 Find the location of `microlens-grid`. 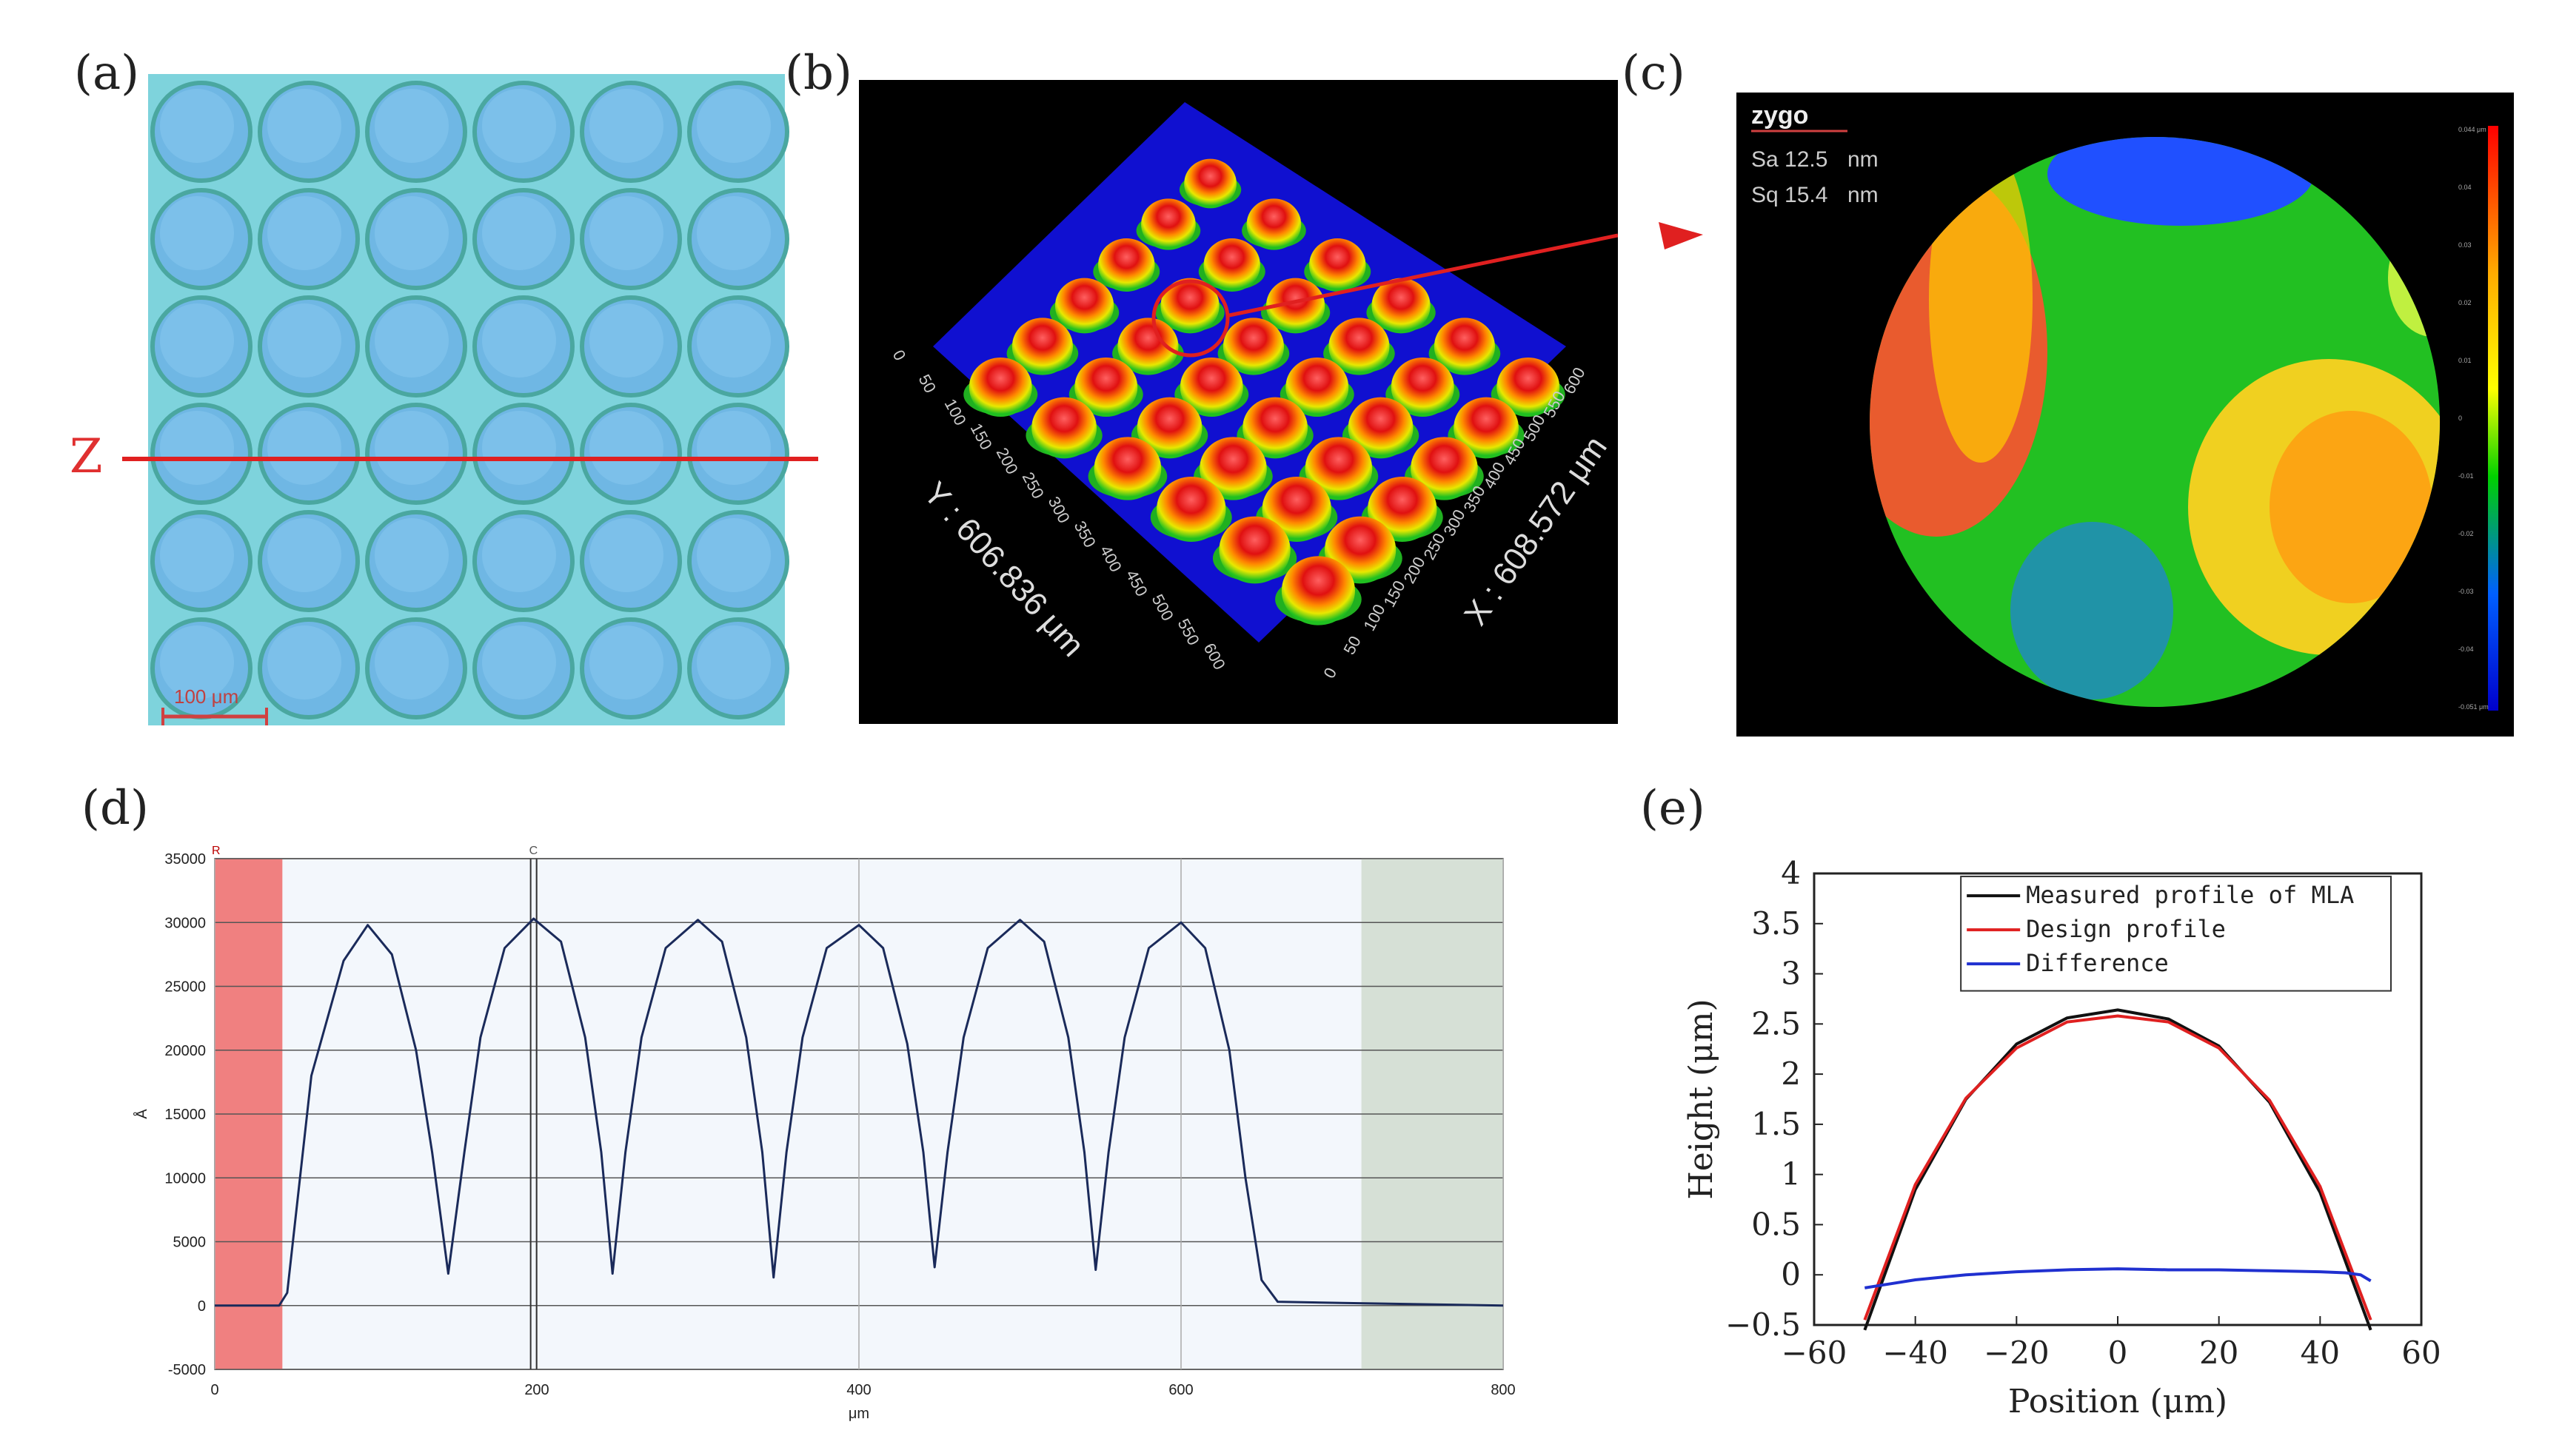

microlens-grid is located at coordinates (469, 400).